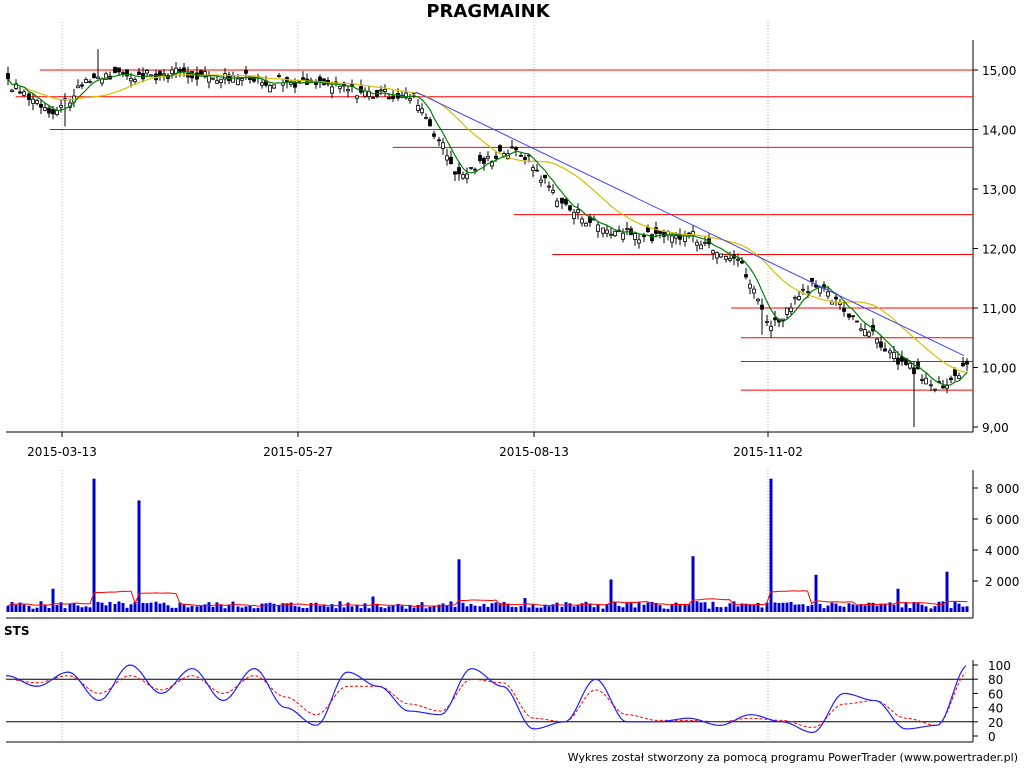 The image size is (1024, 768). What do you see at coordinates (999, 666) in the screenshot?
I see `sts-y-tick-label: 100` at bounding box center [999, 666].